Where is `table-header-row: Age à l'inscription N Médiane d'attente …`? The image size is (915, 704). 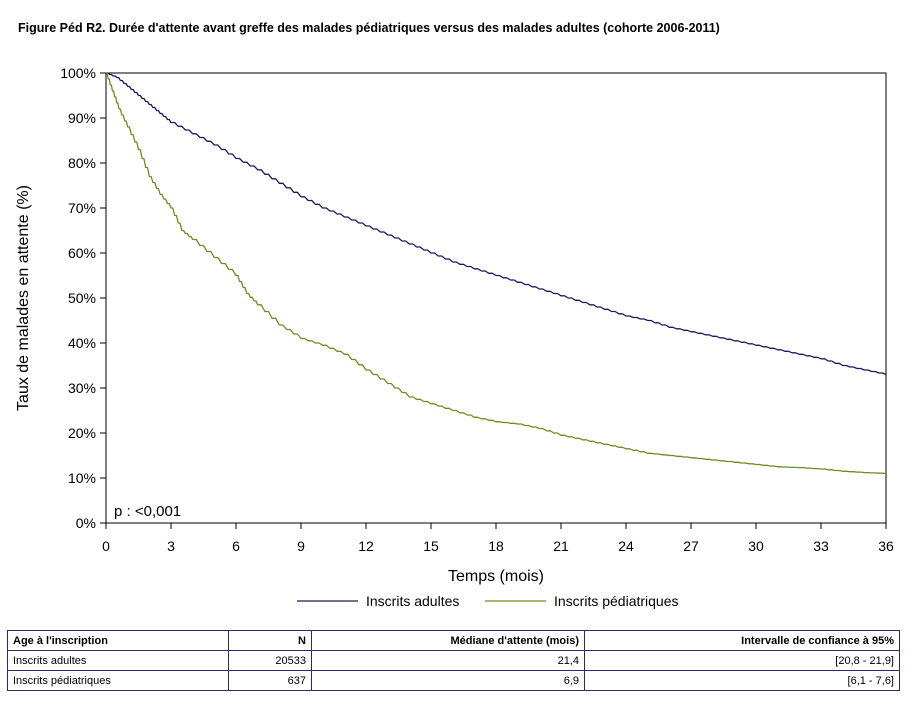
table-header-row: Age à l'inscription N Médiane d'attente … is located at coordinates (453, 640).